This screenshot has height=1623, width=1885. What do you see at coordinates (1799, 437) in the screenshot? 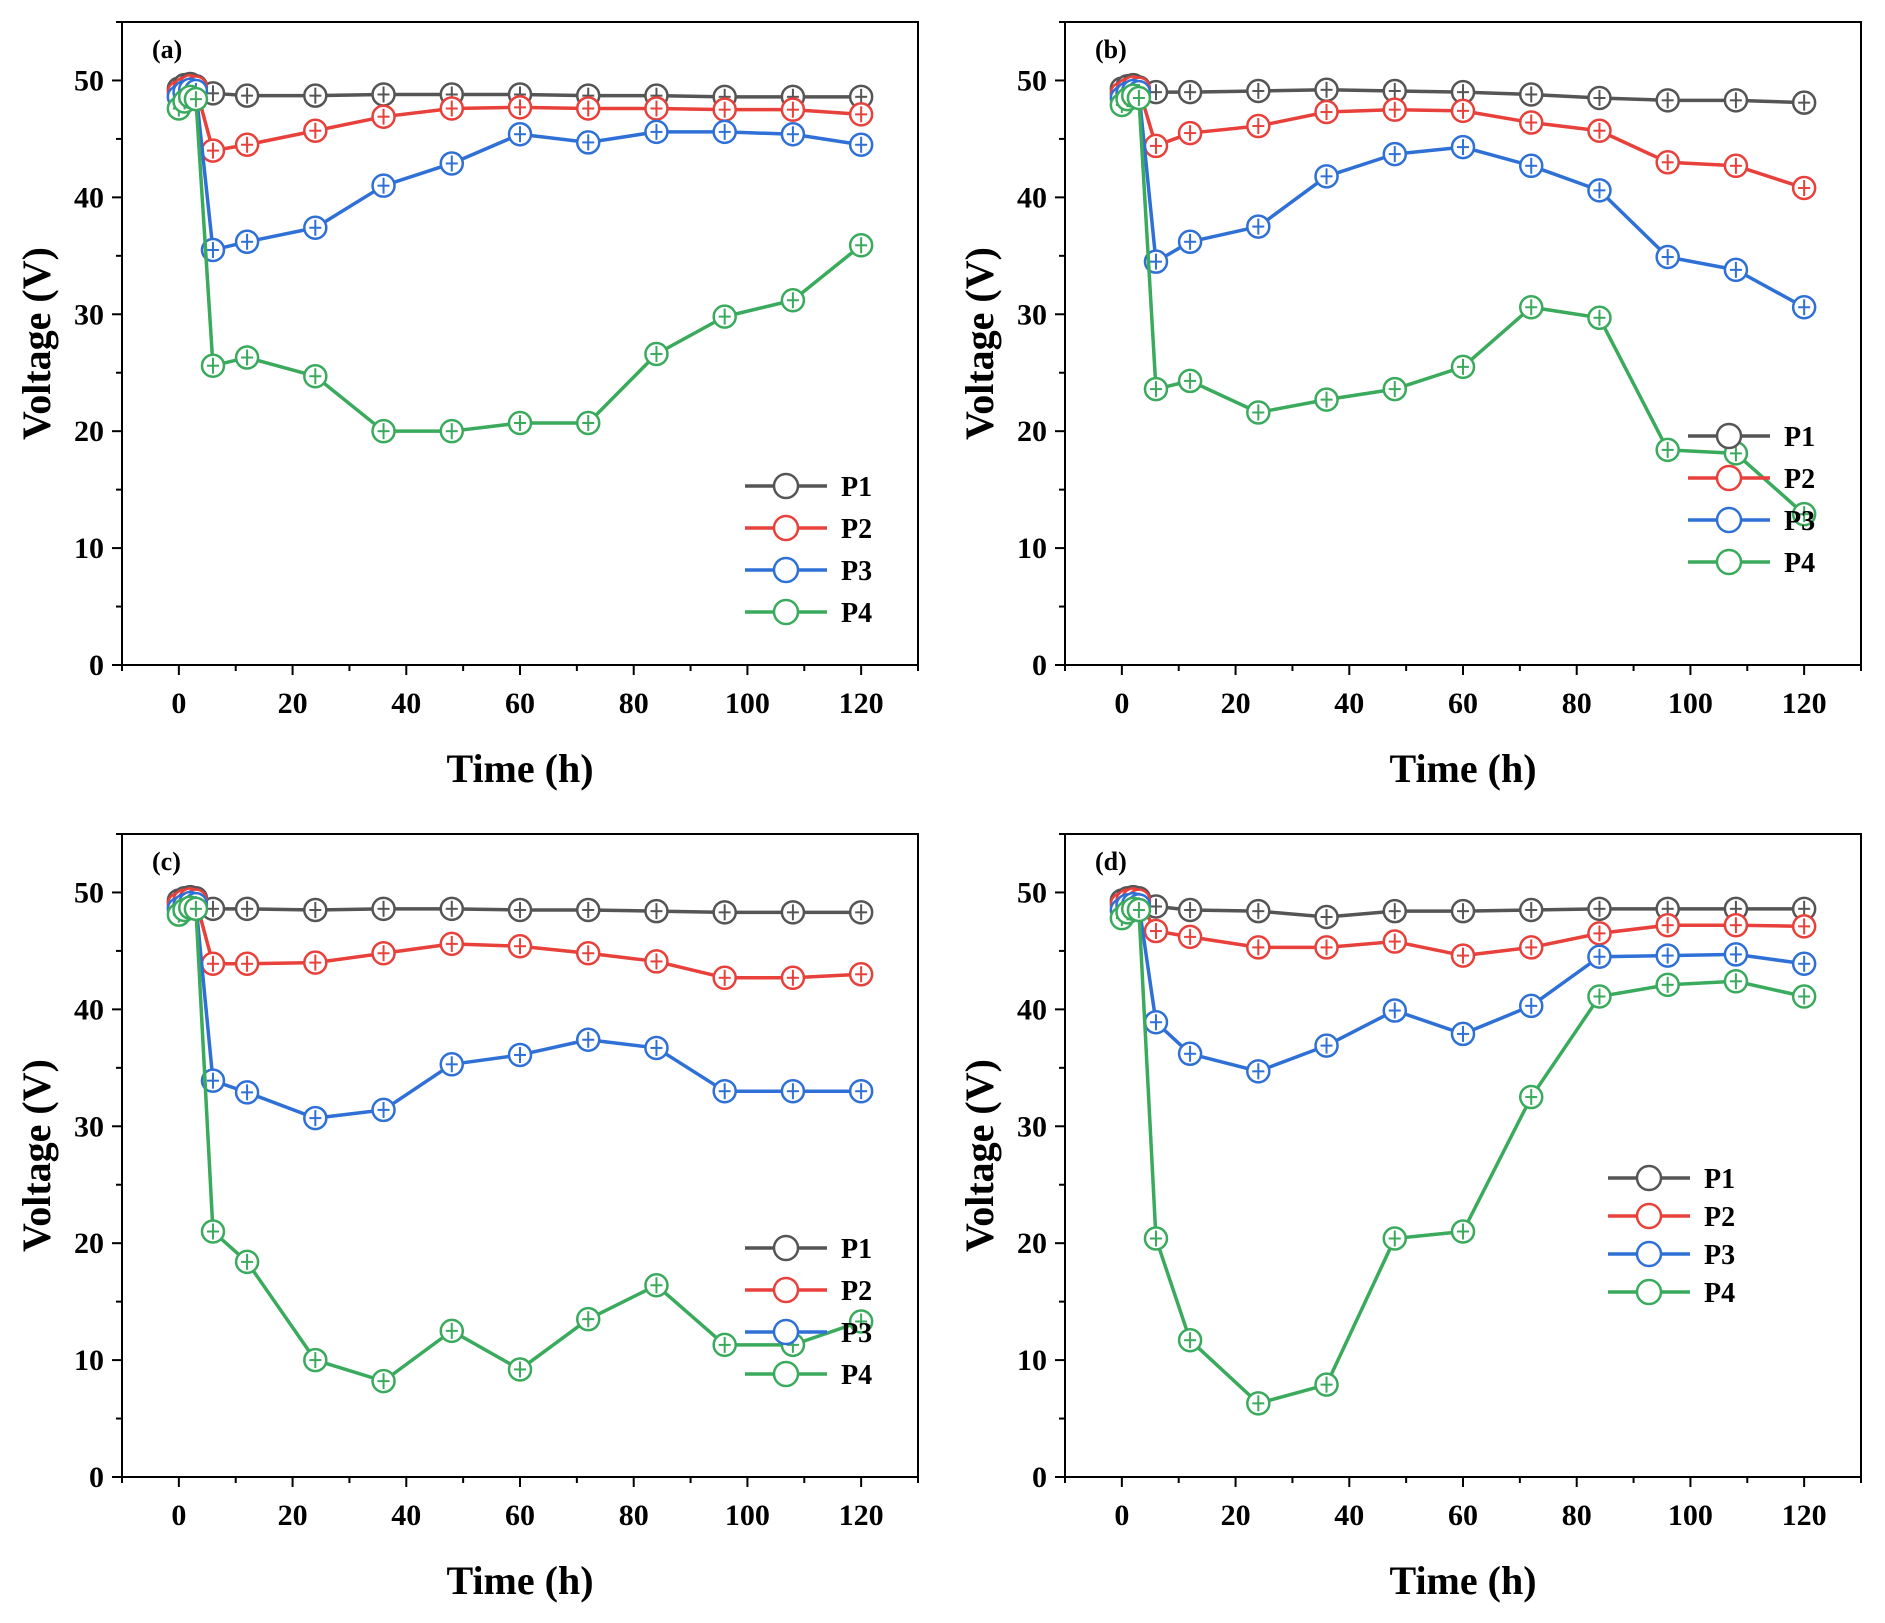
I see `legend-label: P1` at bounding box center [1799, 437].